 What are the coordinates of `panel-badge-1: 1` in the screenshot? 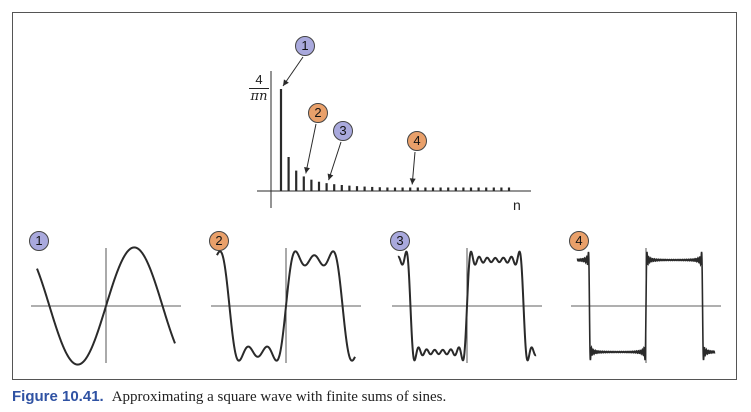 It's located at (39, 241).